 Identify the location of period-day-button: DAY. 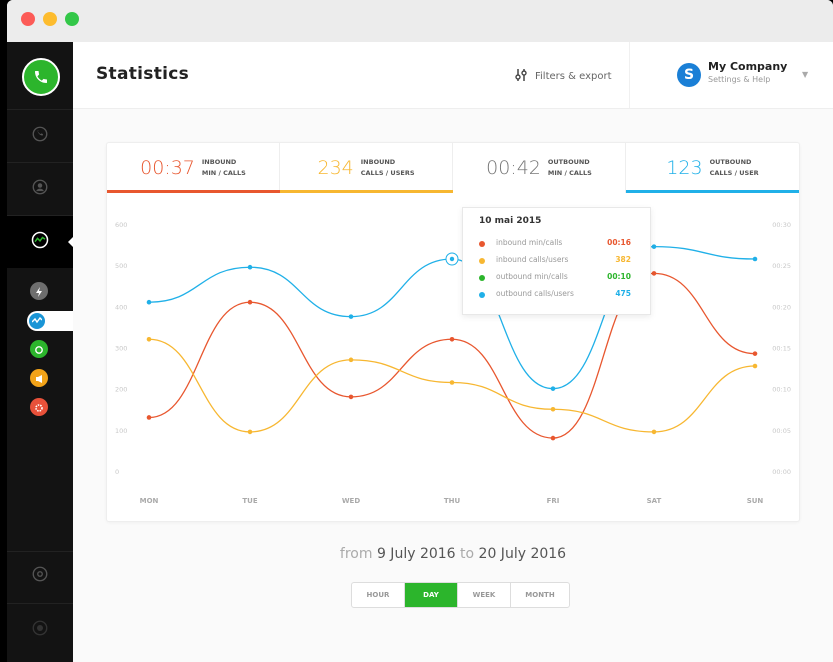
(431, 595).